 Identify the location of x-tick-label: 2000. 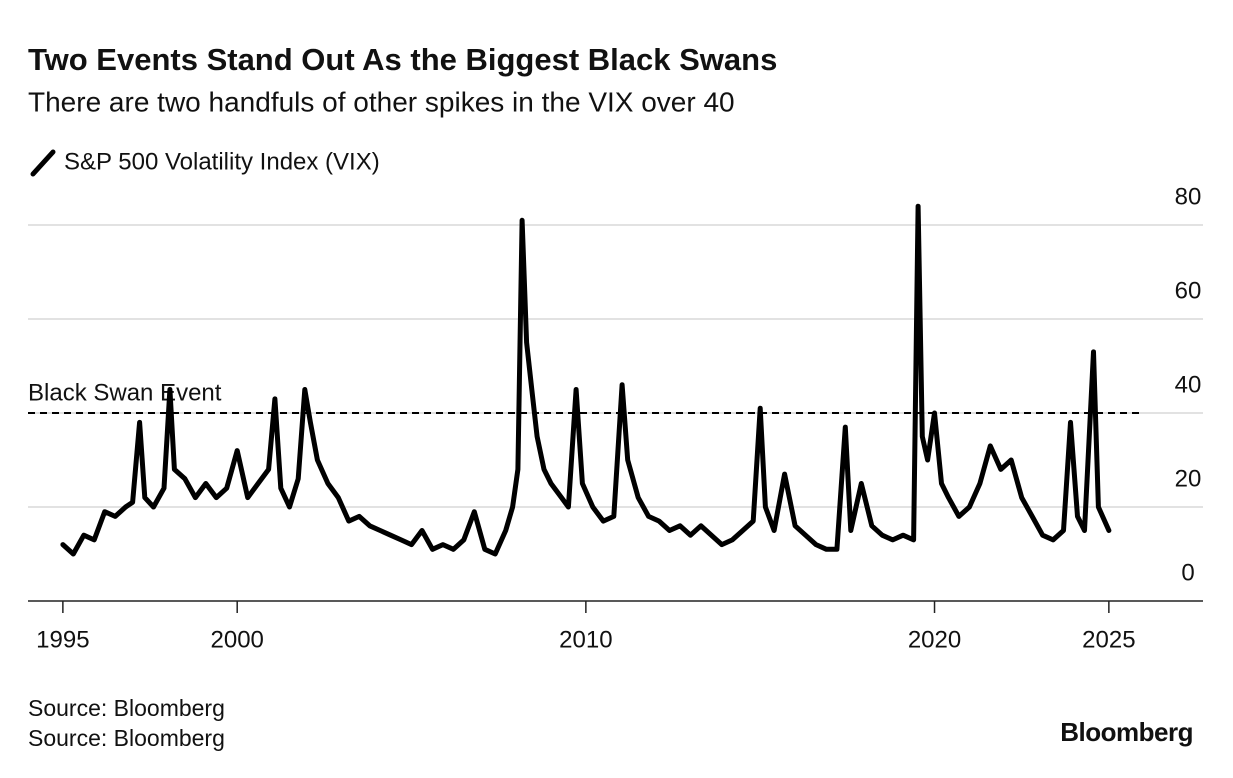
(237, 639).